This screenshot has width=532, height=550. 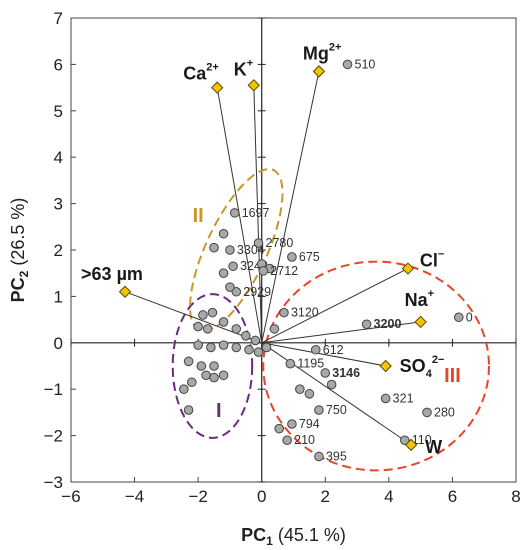 What do you see at coordinates (112, 274) in the screenshot?
I see `loading-label: >63 µm` at bounding box center [112, 274].